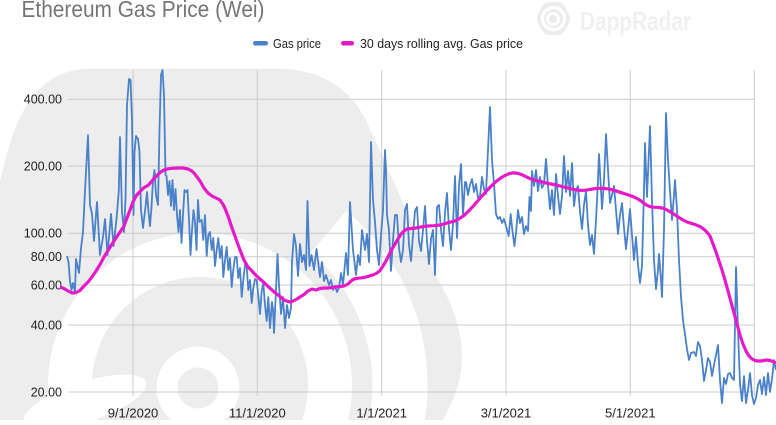 This screenshot has width=776, height=425. What do you see at coordinates (43, 234) in the screenshot?
I see `svg-text: 100.00` at bounding box center [43, 234].